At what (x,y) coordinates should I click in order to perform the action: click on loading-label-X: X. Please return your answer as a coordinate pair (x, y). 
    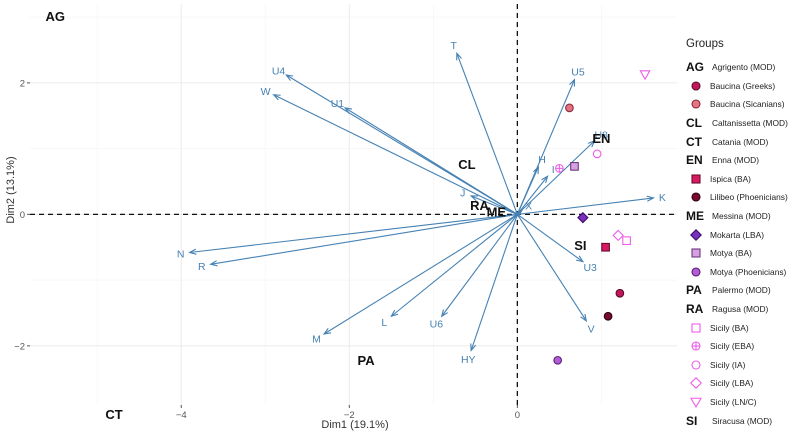
    Looking at the image, I should click on (528, 207).